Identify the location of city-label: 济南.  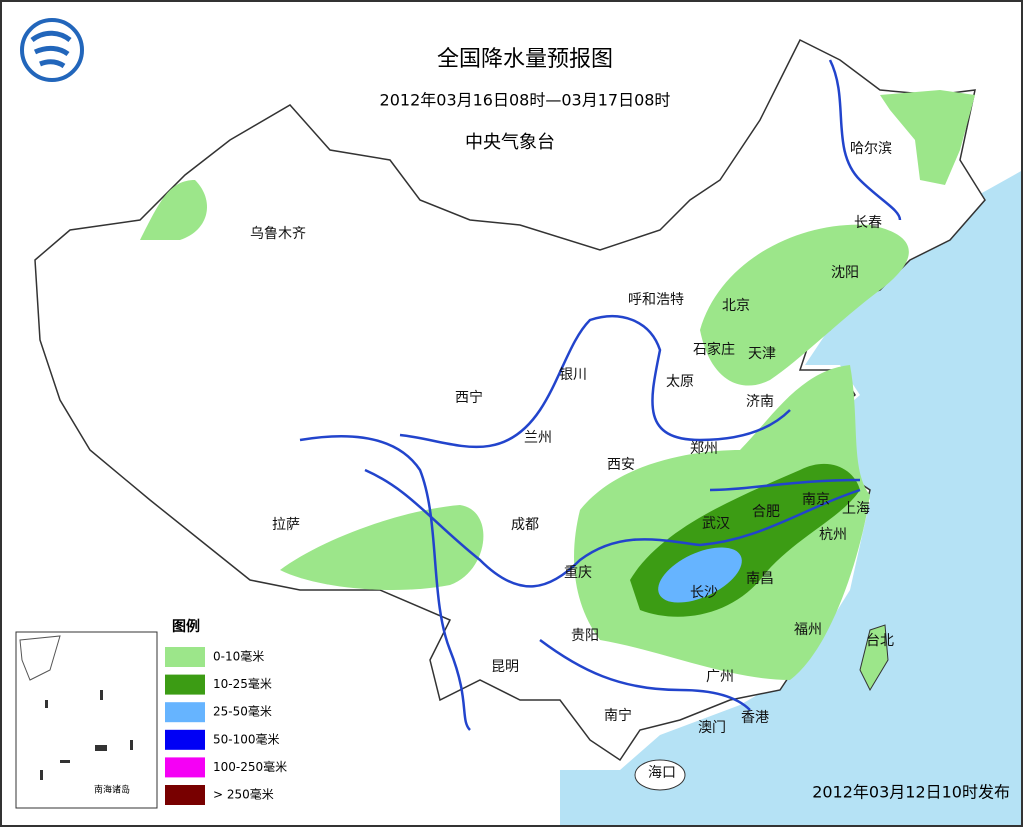
(760, 402).